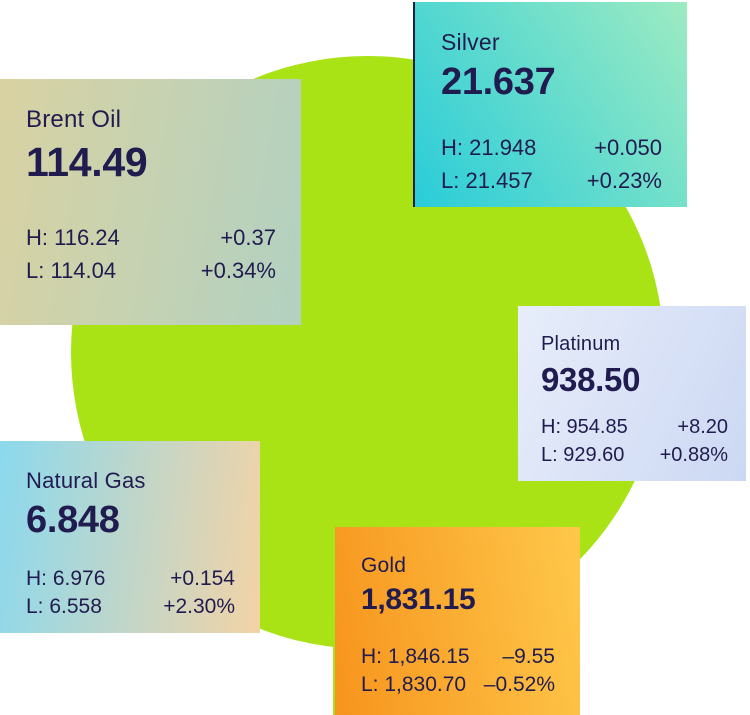 This screenshot has width=750, height=715. Describe the element at coordinates (498, 81) in the screenshot. I see `price-value: 21.637` at that location.